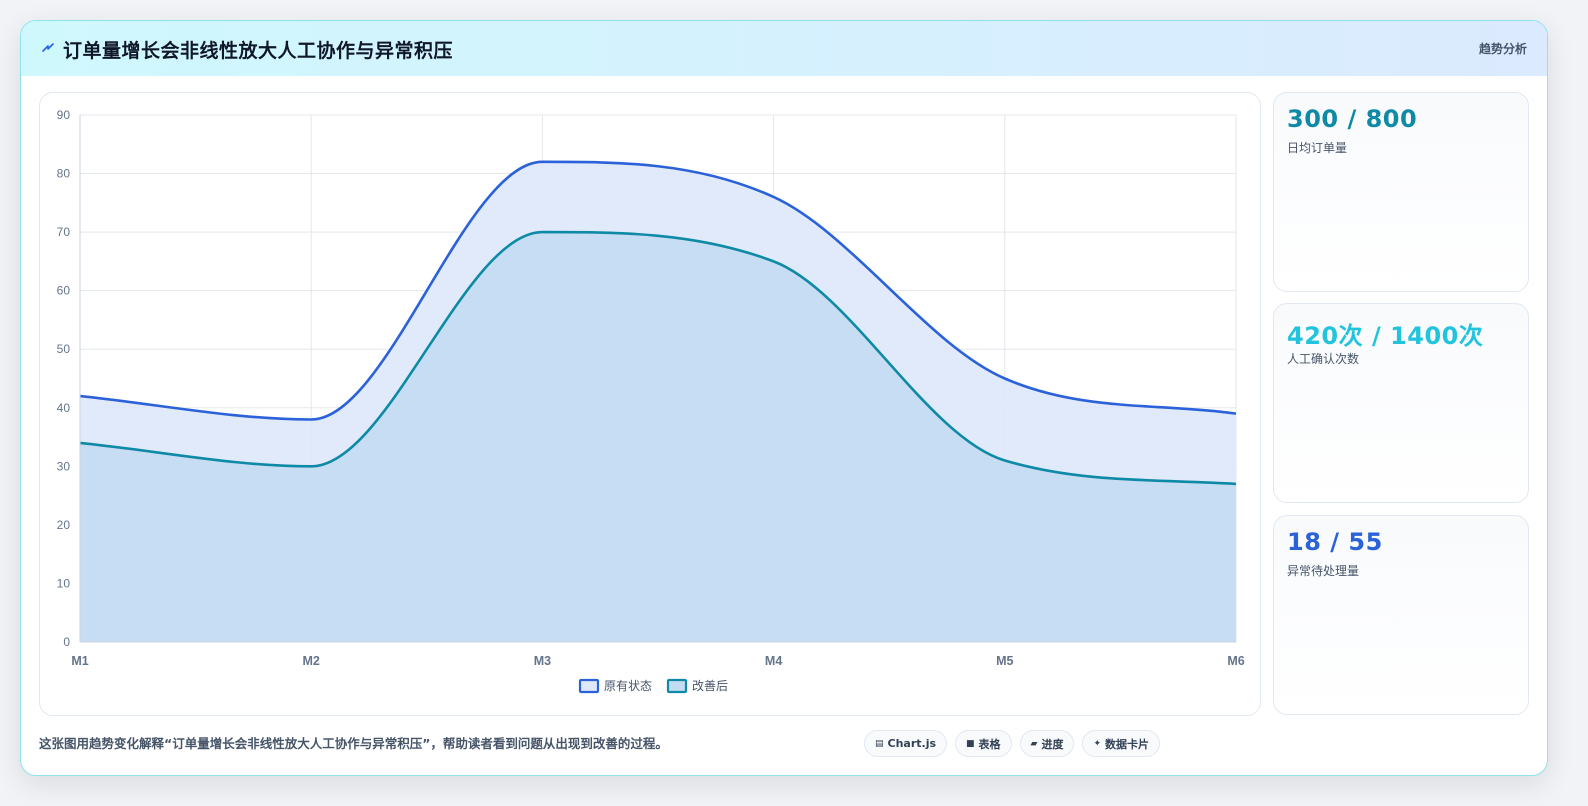  Describe the element at coordinates (79, 661) in the screenshot. I see `x-tick-label: M1` at that location.